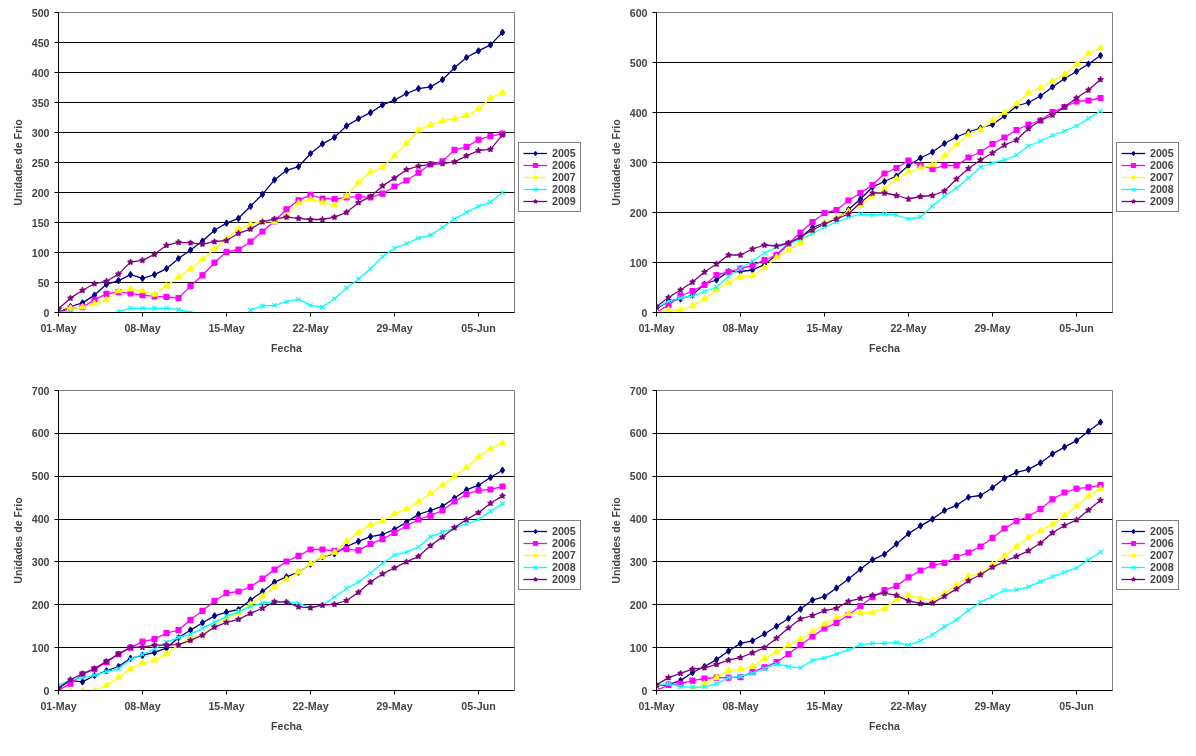 The height and width of the screenshot is (756, 1196). Describe the element at coordinates (40, 222) in the screenshot. I see `y-tick-label: 150` at that location.